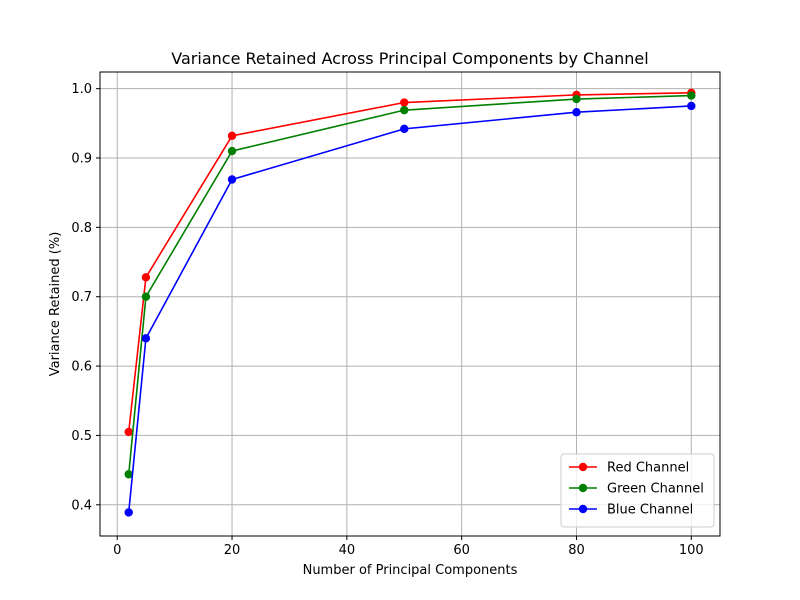 The image size is (800, 600). I want to click on x-tick-label: 60, so click(461, 550).